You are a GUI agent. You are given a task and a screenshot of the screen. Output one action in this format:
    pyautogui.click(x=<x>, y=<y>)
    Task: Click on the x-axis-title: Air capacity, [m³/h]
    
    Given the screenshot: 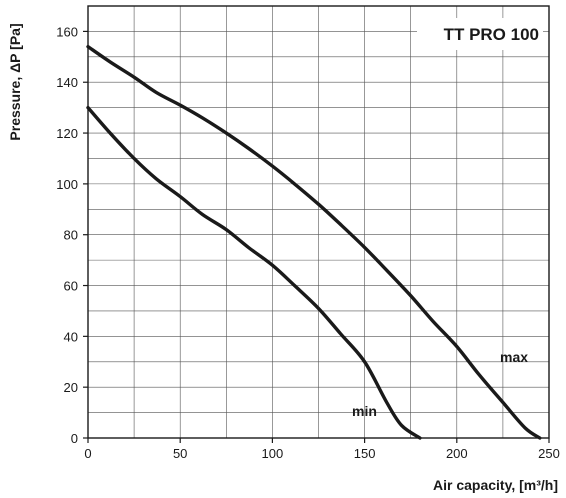 What is the action you would take?
    pyautogui.click(x=495, y=485)
    